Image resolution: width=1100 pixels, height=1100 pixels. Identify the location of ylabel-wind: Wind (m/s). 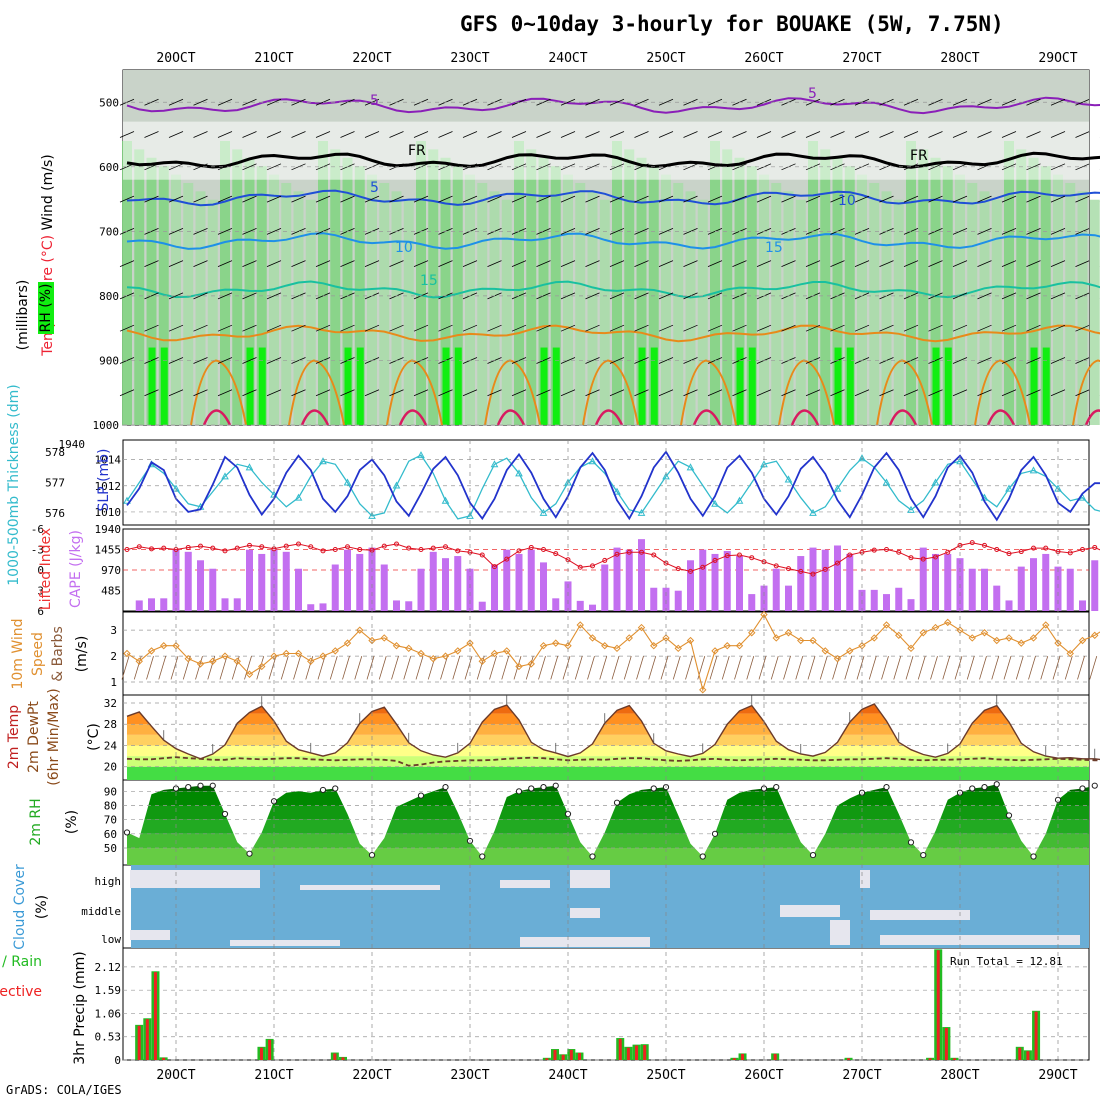
(48, 192).